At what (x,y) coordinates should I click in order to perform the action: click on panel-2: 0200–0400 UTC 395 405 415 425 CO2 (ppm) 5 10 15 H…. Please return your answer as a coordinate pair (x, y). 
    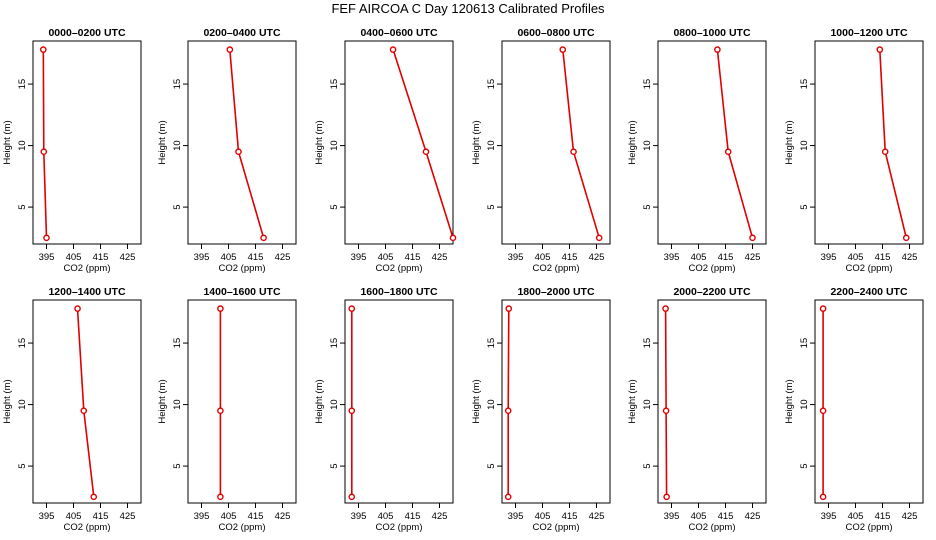
    Looking at the image, I should click on (227, 150).